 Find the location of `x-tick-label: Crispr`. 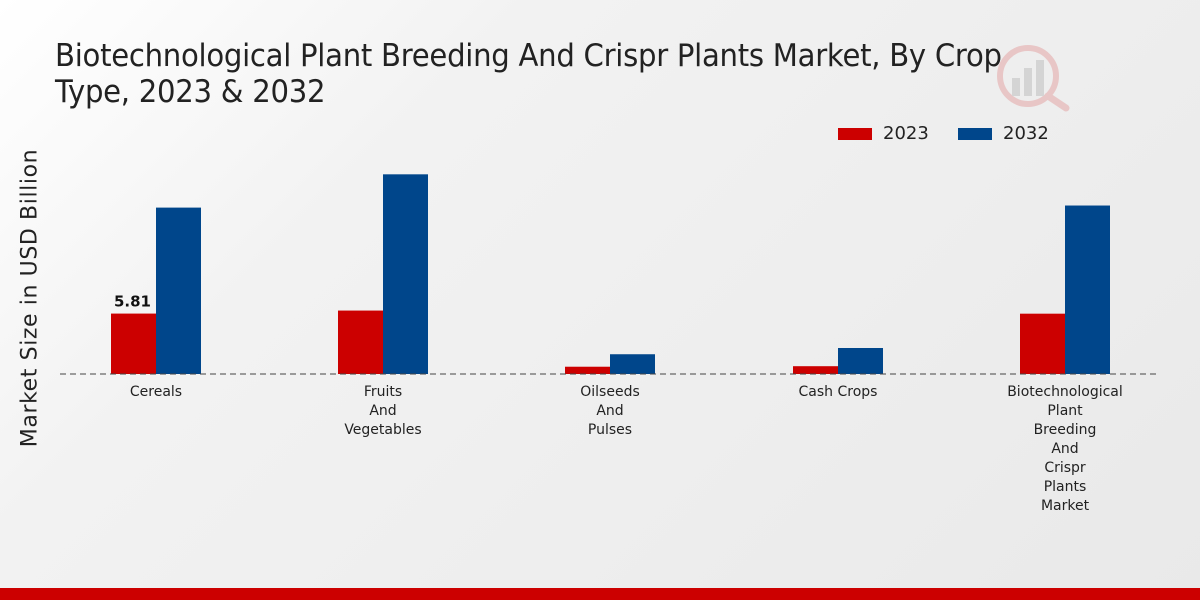

x-tick-label: Crispr is located at coordinates (1065, 468).